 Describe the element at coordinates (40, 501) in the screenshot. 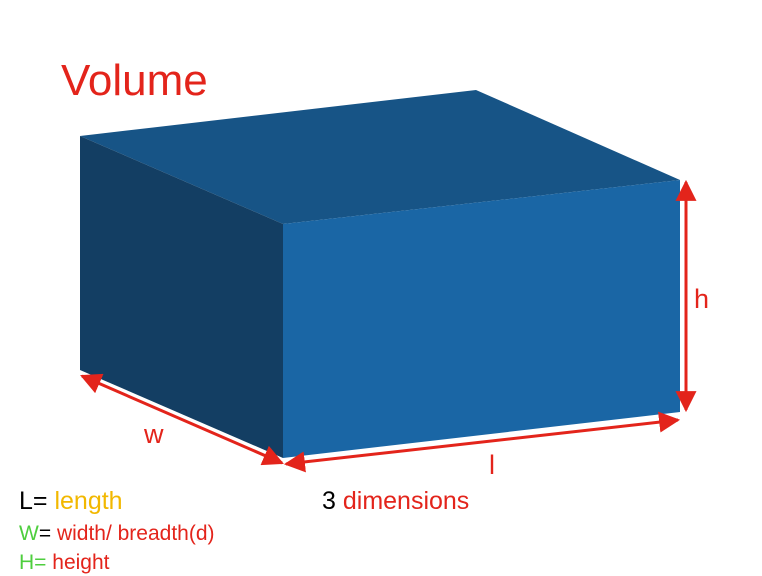

I see `legend-length-eq: =` at that location.